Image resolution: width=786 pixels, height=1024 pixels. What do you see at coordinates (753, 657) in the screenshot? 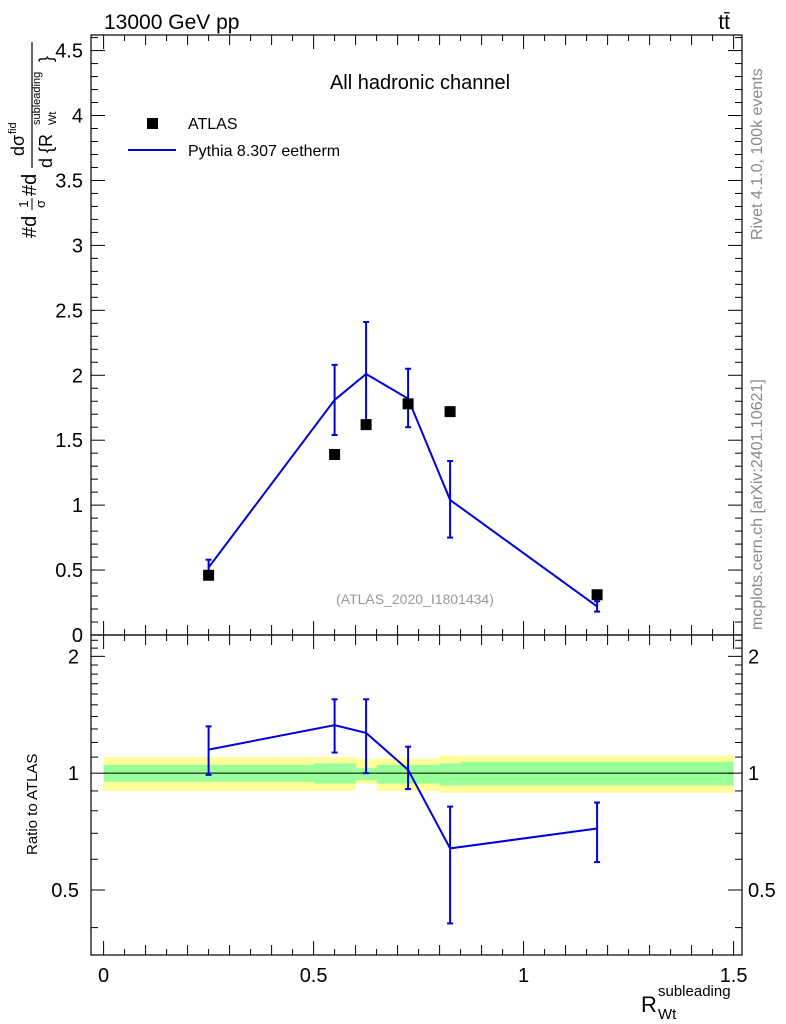
I see `ratio-y-tick-label-right: 2` at bounding box center [753, 657].